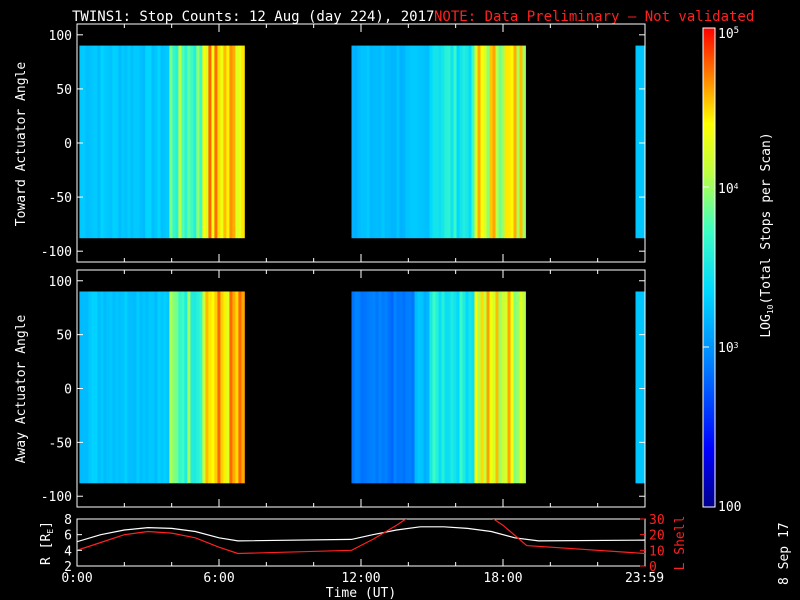  I want to click on lshell-tick-label: 20, so click(657, 536).